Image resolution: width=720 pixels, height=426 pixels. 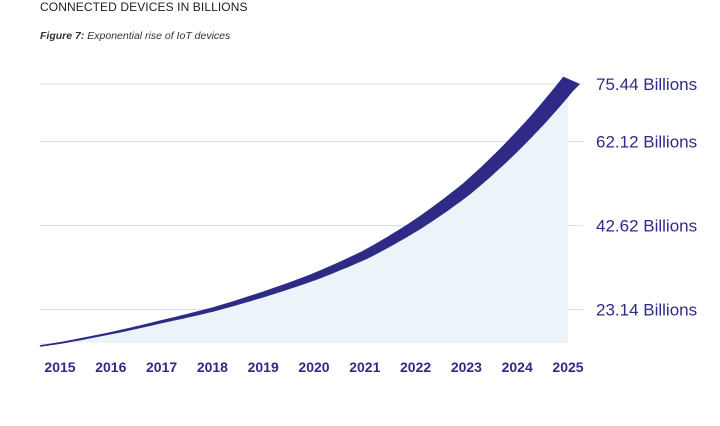 What do you see at coordinates (62, 36) in the screenshot?
I see `figure-label: Figure 7:` at bounding box center [62, 36].